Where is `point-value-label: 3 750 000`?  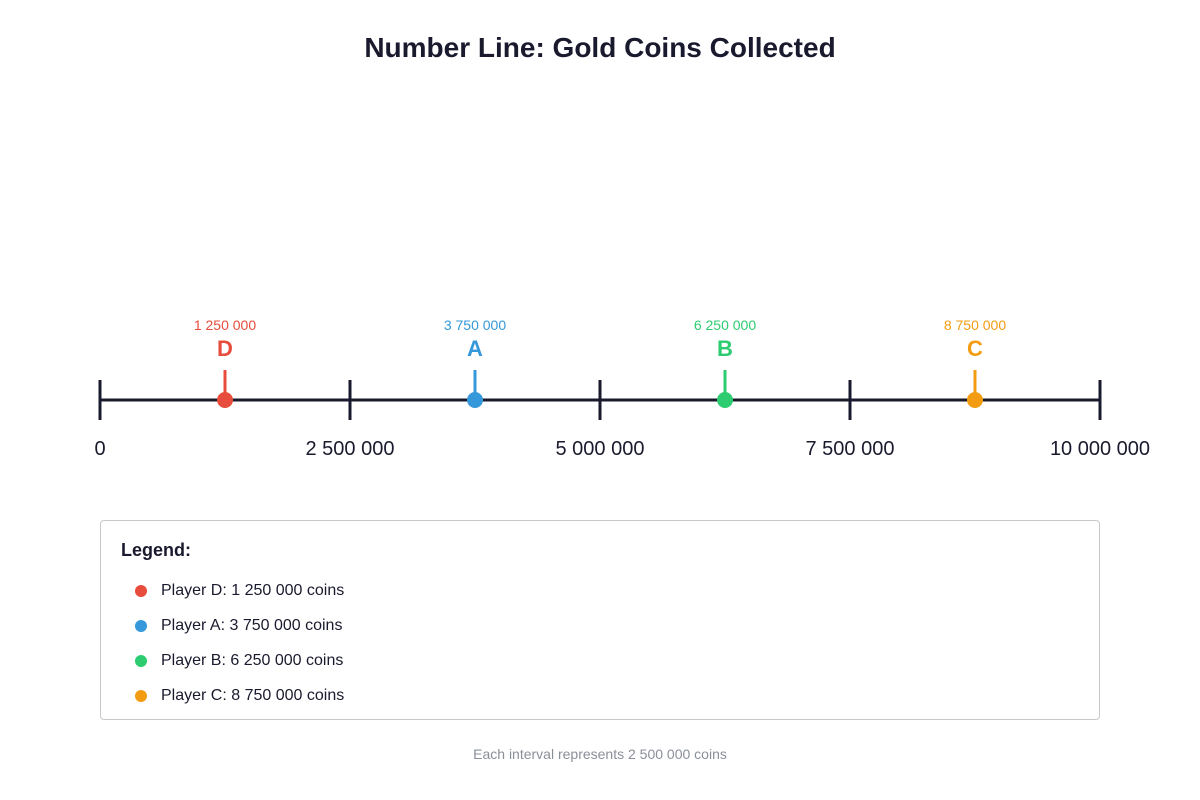
point-value-label: 3 750 000 is located at coordinates (475, 325).